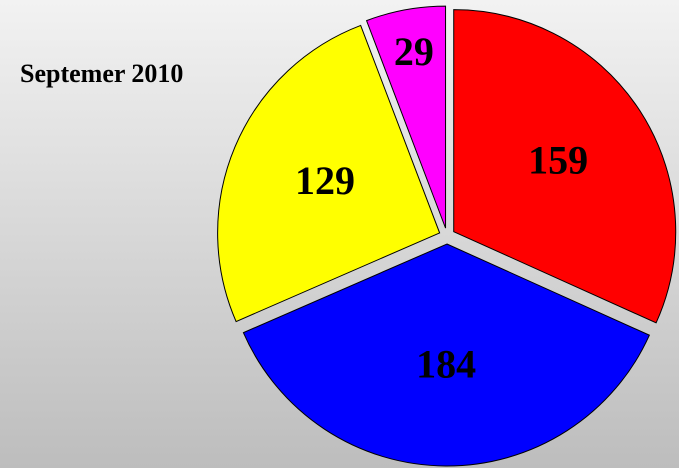 The width and height of the screenshot is (679, 468). Describe the element at coordinates (446, 363) in the screenshot. I see `data-label: 184` at that location.